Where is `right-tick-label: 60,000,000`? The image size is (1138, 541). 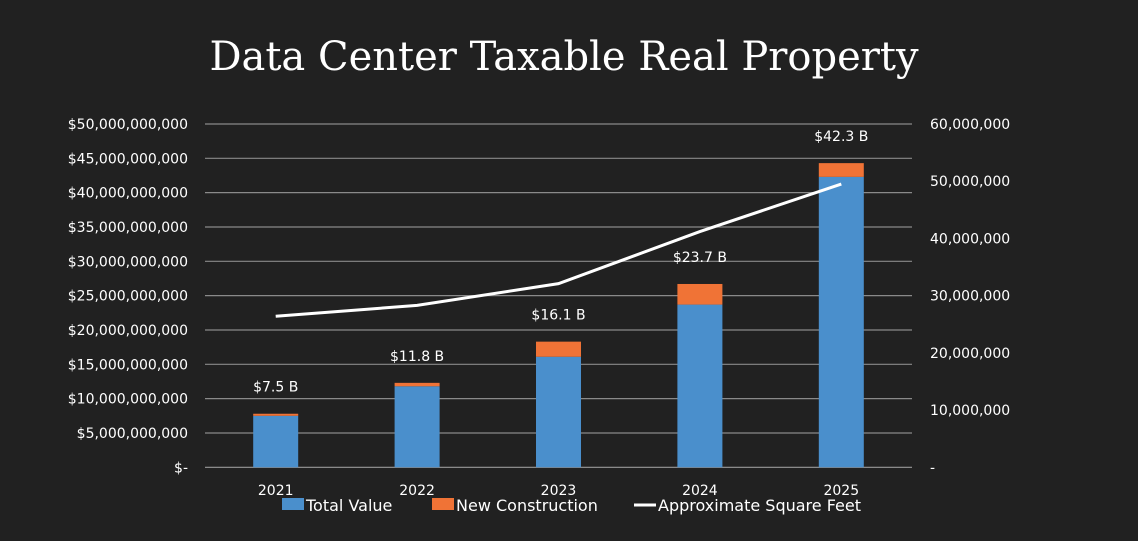 right-tick-label: 60,000,000 is located at coordinates (970, 125).